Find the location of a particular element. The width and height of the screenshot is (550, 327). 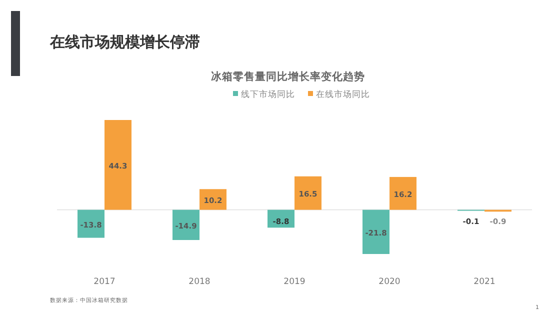

legend-item: 线下市场同比 is located at coordinates (264, 95).